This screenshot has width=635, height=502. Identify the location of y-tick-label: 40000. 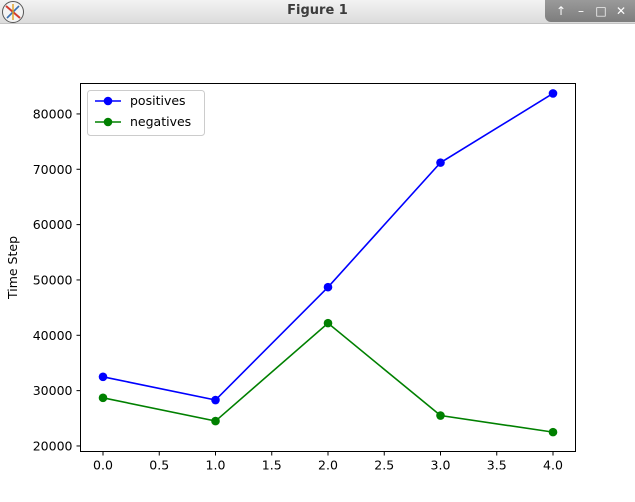
(53, 335).